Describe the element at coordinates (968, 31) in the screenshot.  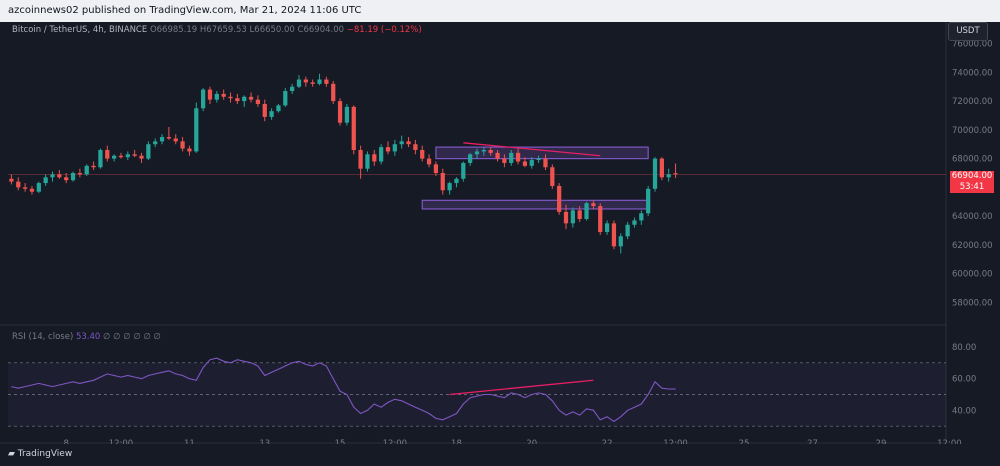
I see `currency-button: USDT` at that location.